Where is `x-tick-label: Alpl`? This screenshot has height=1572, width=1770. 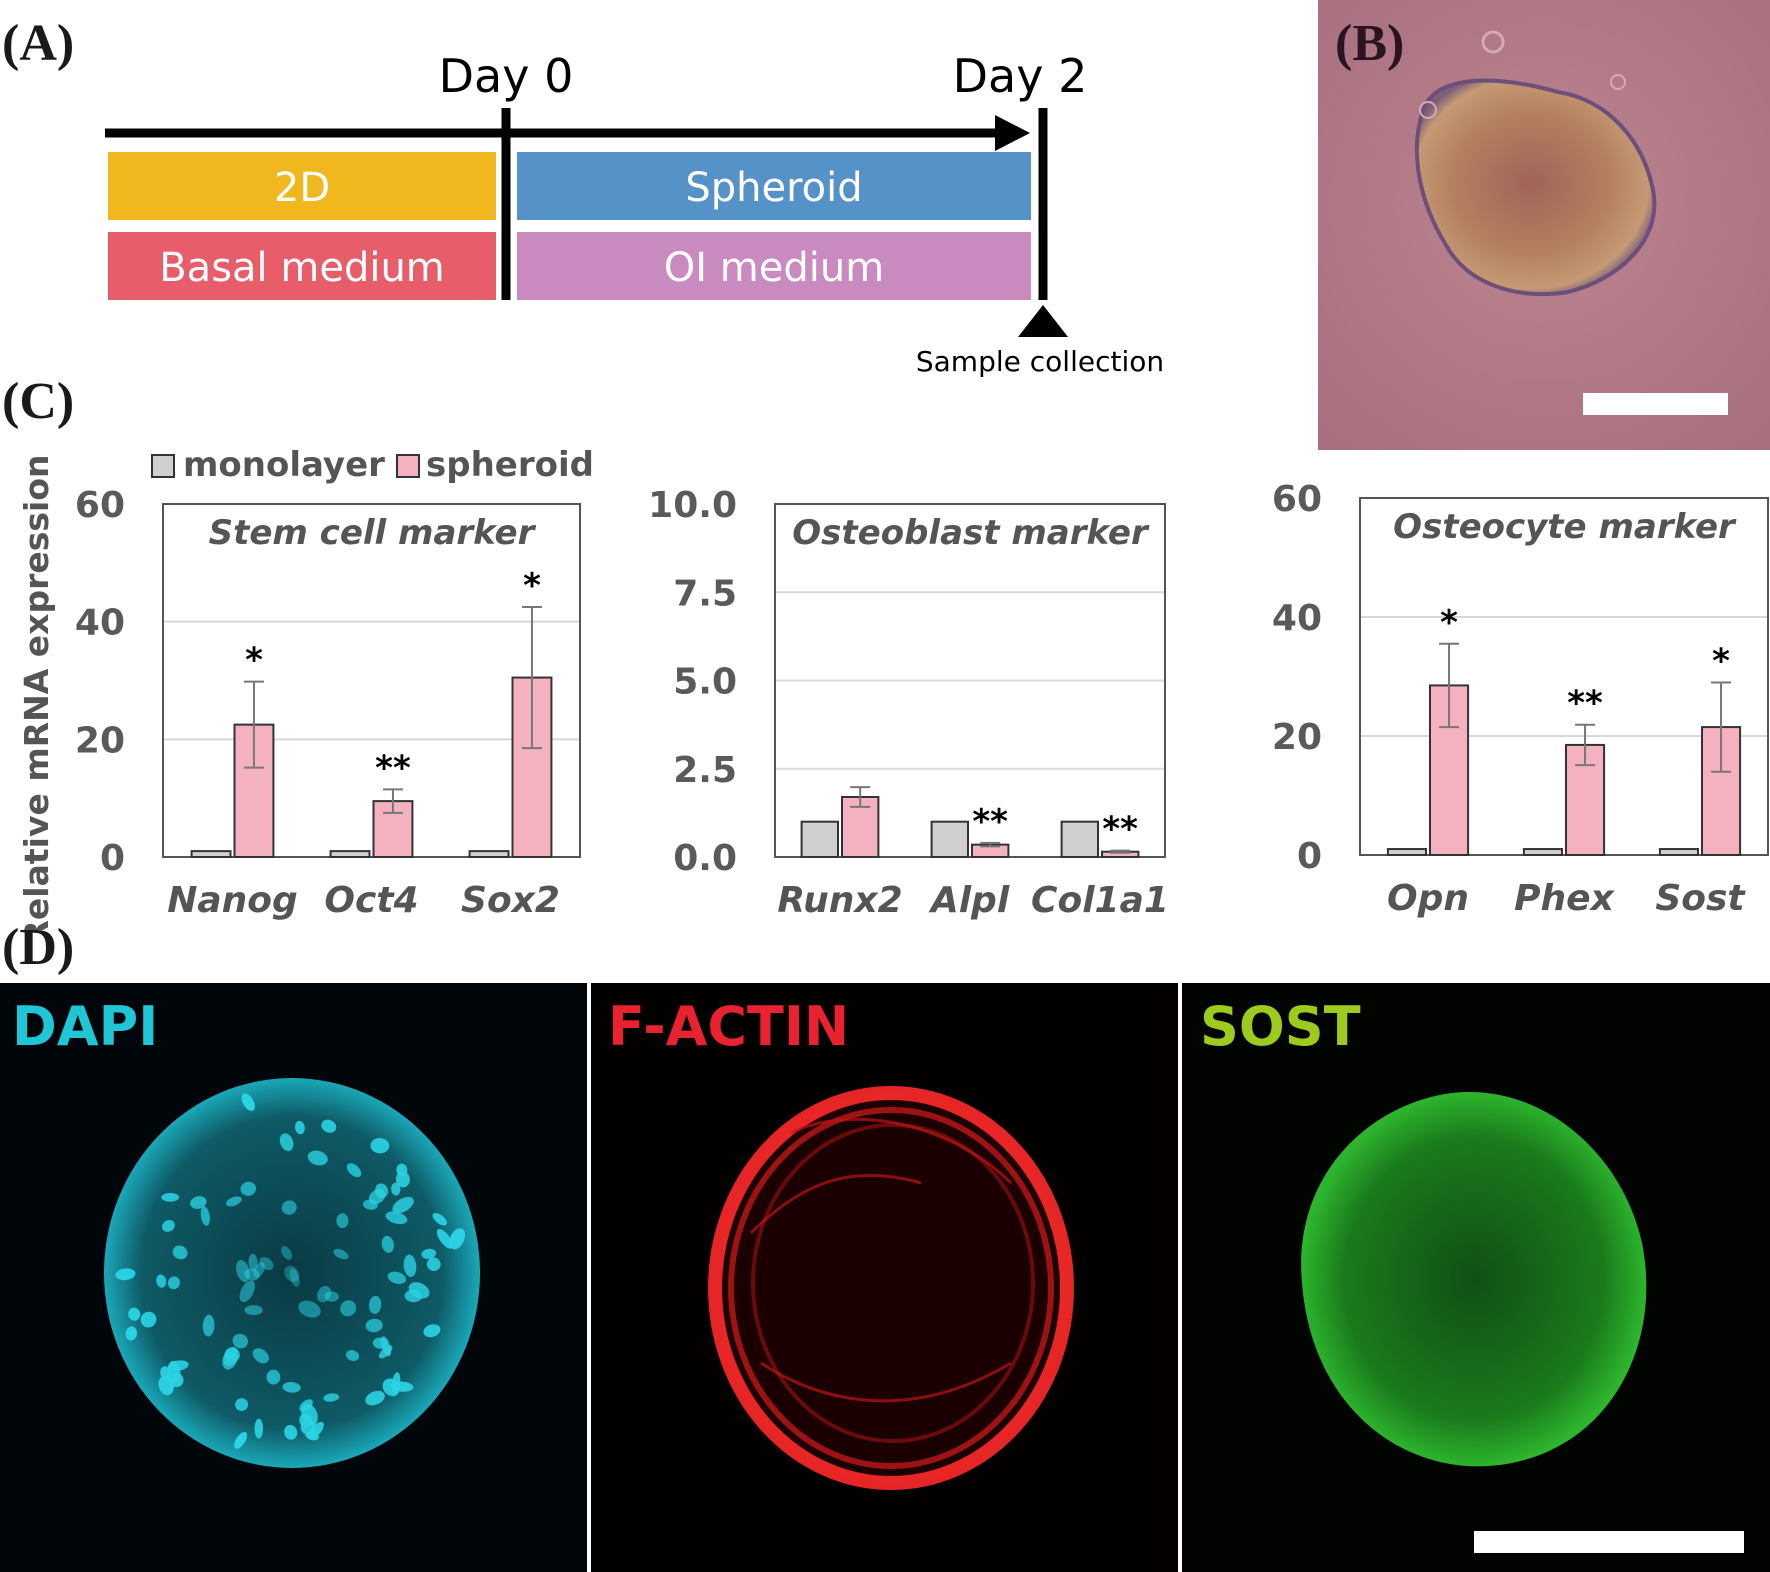
x-tick-label: Alpl is located at coordinates (969, 900).